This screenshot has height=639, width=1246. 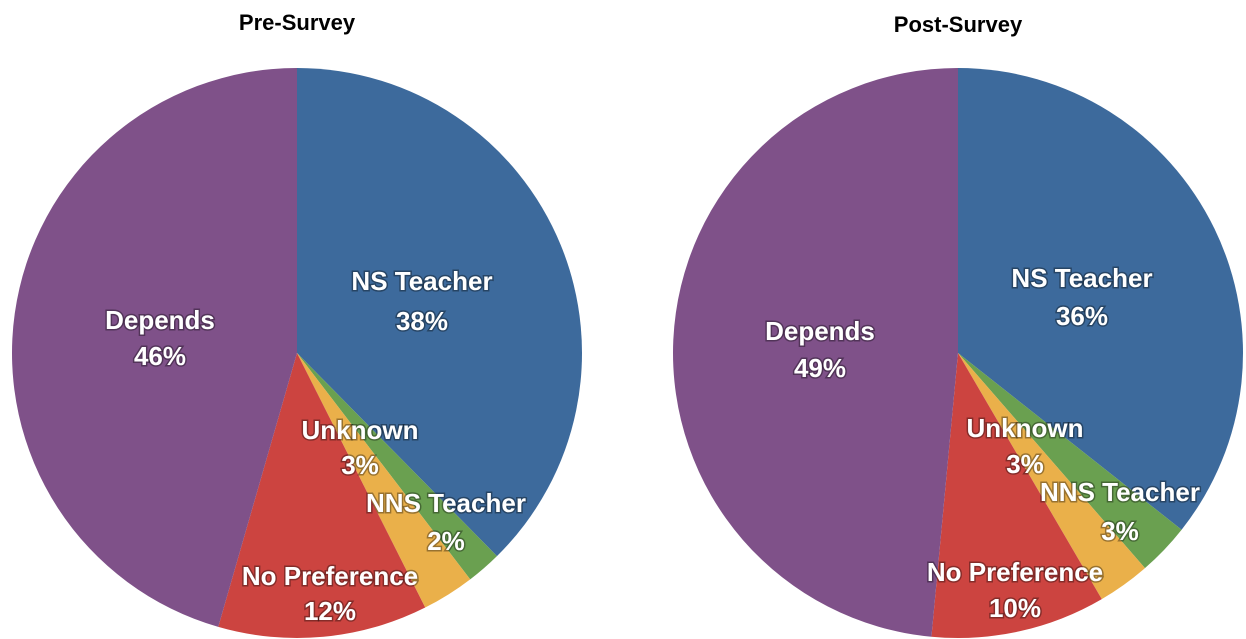 What do you see at coordinates (1015, 608) in the screenshot?
I see `slice-value: 10%` at bounding box center [1015, 608].